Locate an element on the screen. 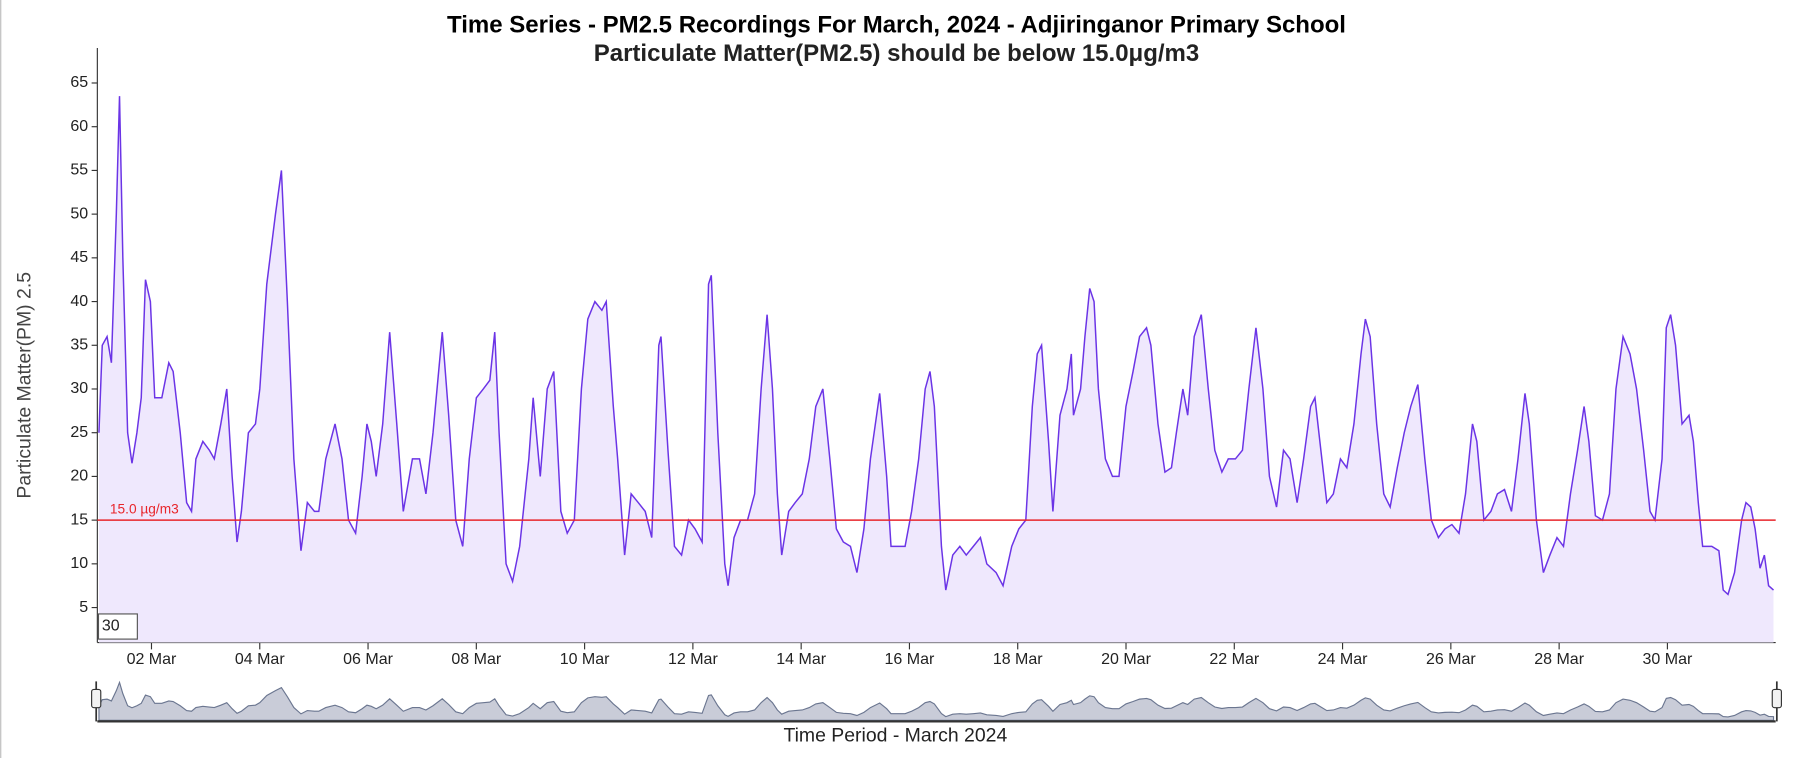  x-tick-label: 06 Mar is located at coordinates (368, 659).